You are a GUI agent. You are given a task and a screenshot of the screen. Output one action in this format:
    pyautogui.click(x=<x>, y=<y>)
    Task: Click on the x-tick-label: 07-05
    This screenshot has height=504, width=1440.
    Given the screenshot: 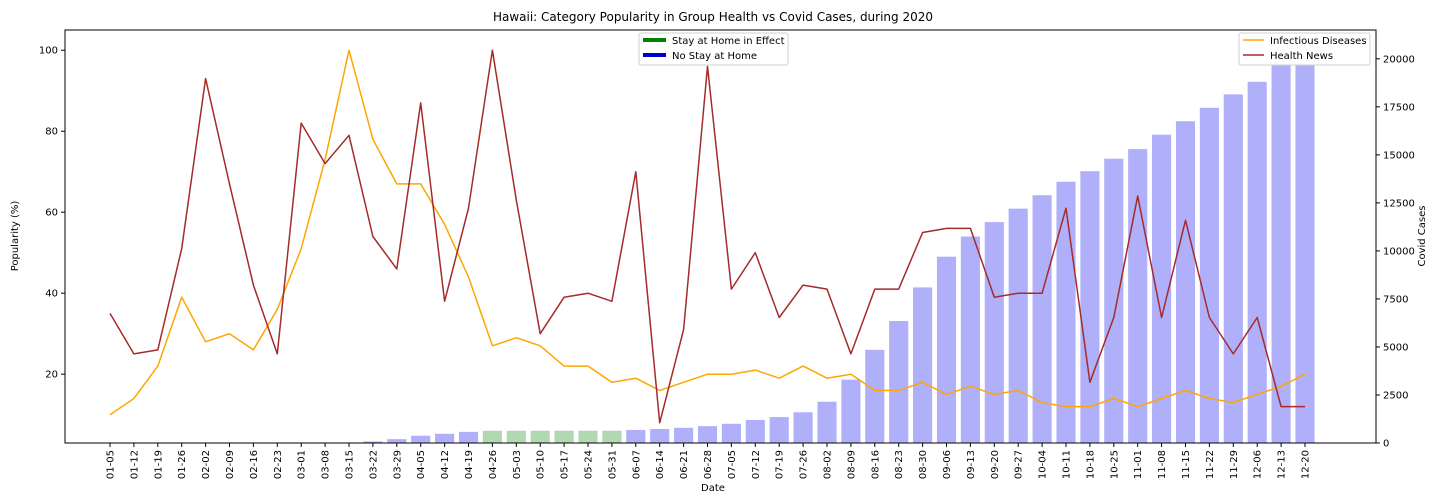 What is the action you would take?
    pyautogui.click(x=732, y=464)
    